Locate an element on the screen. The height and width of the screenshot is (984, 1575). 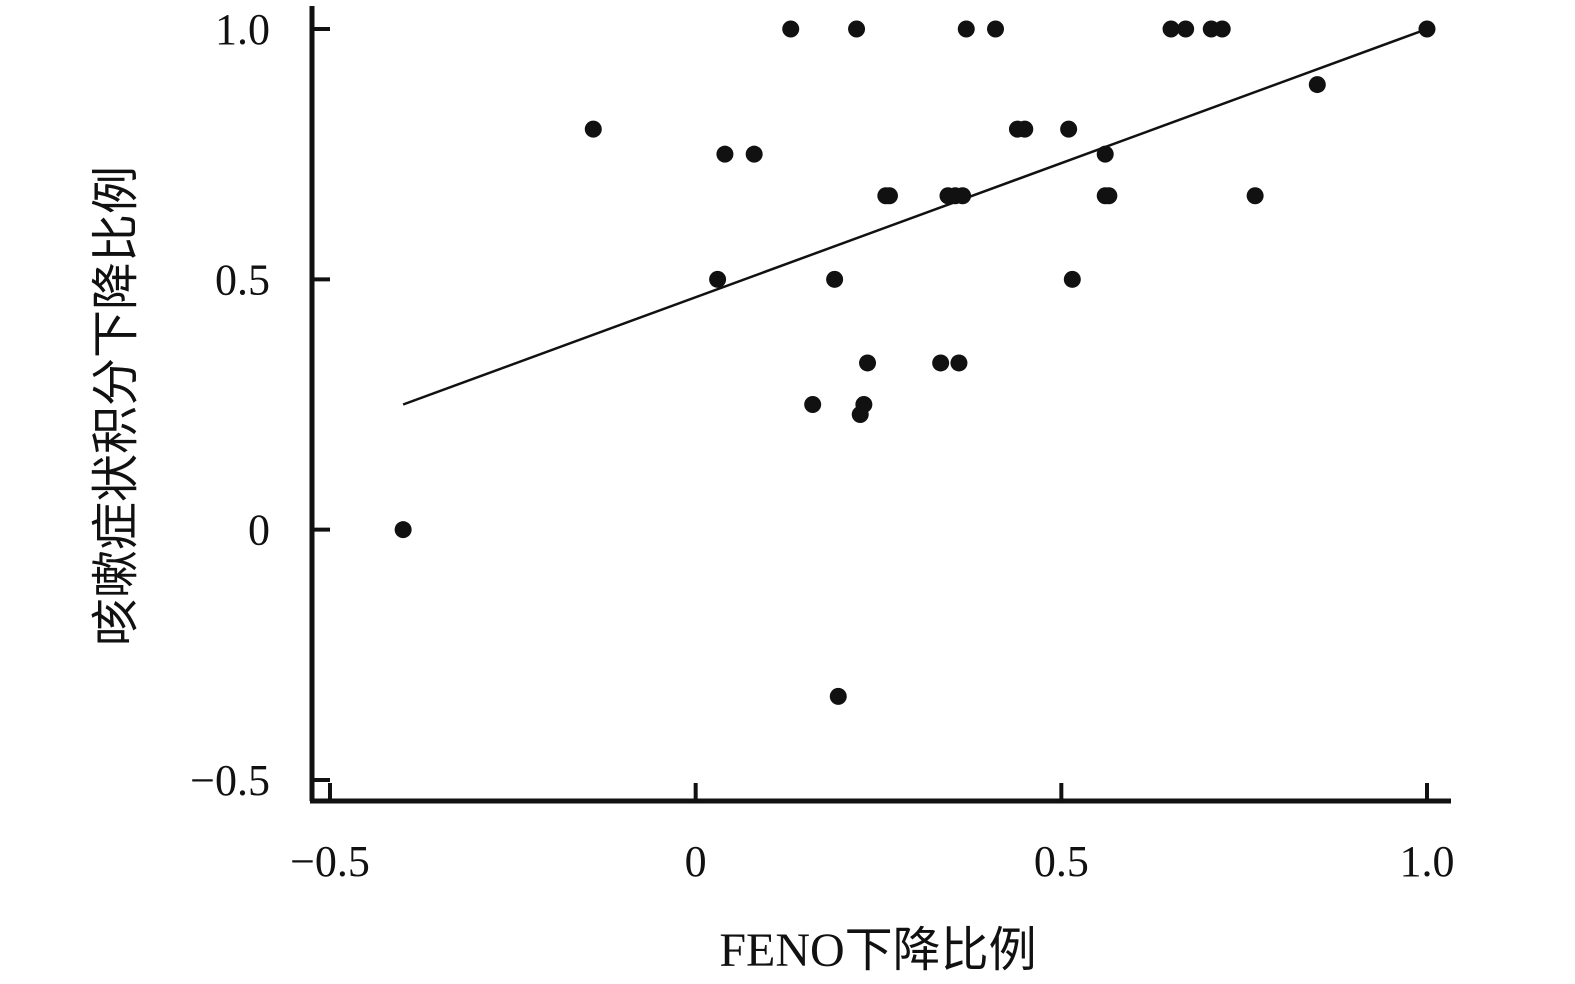
y-tick-label: 0 is located at coordinates (259, 530).